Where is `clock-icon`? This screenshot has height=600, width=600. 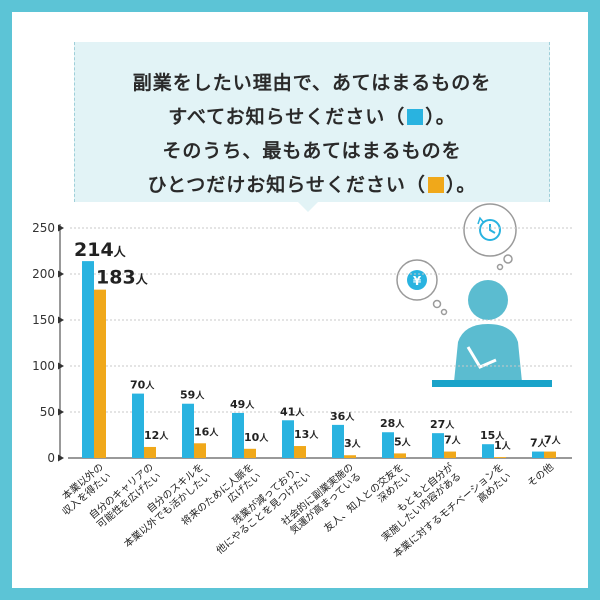
clock-icon is located at coordinates (489, 228).